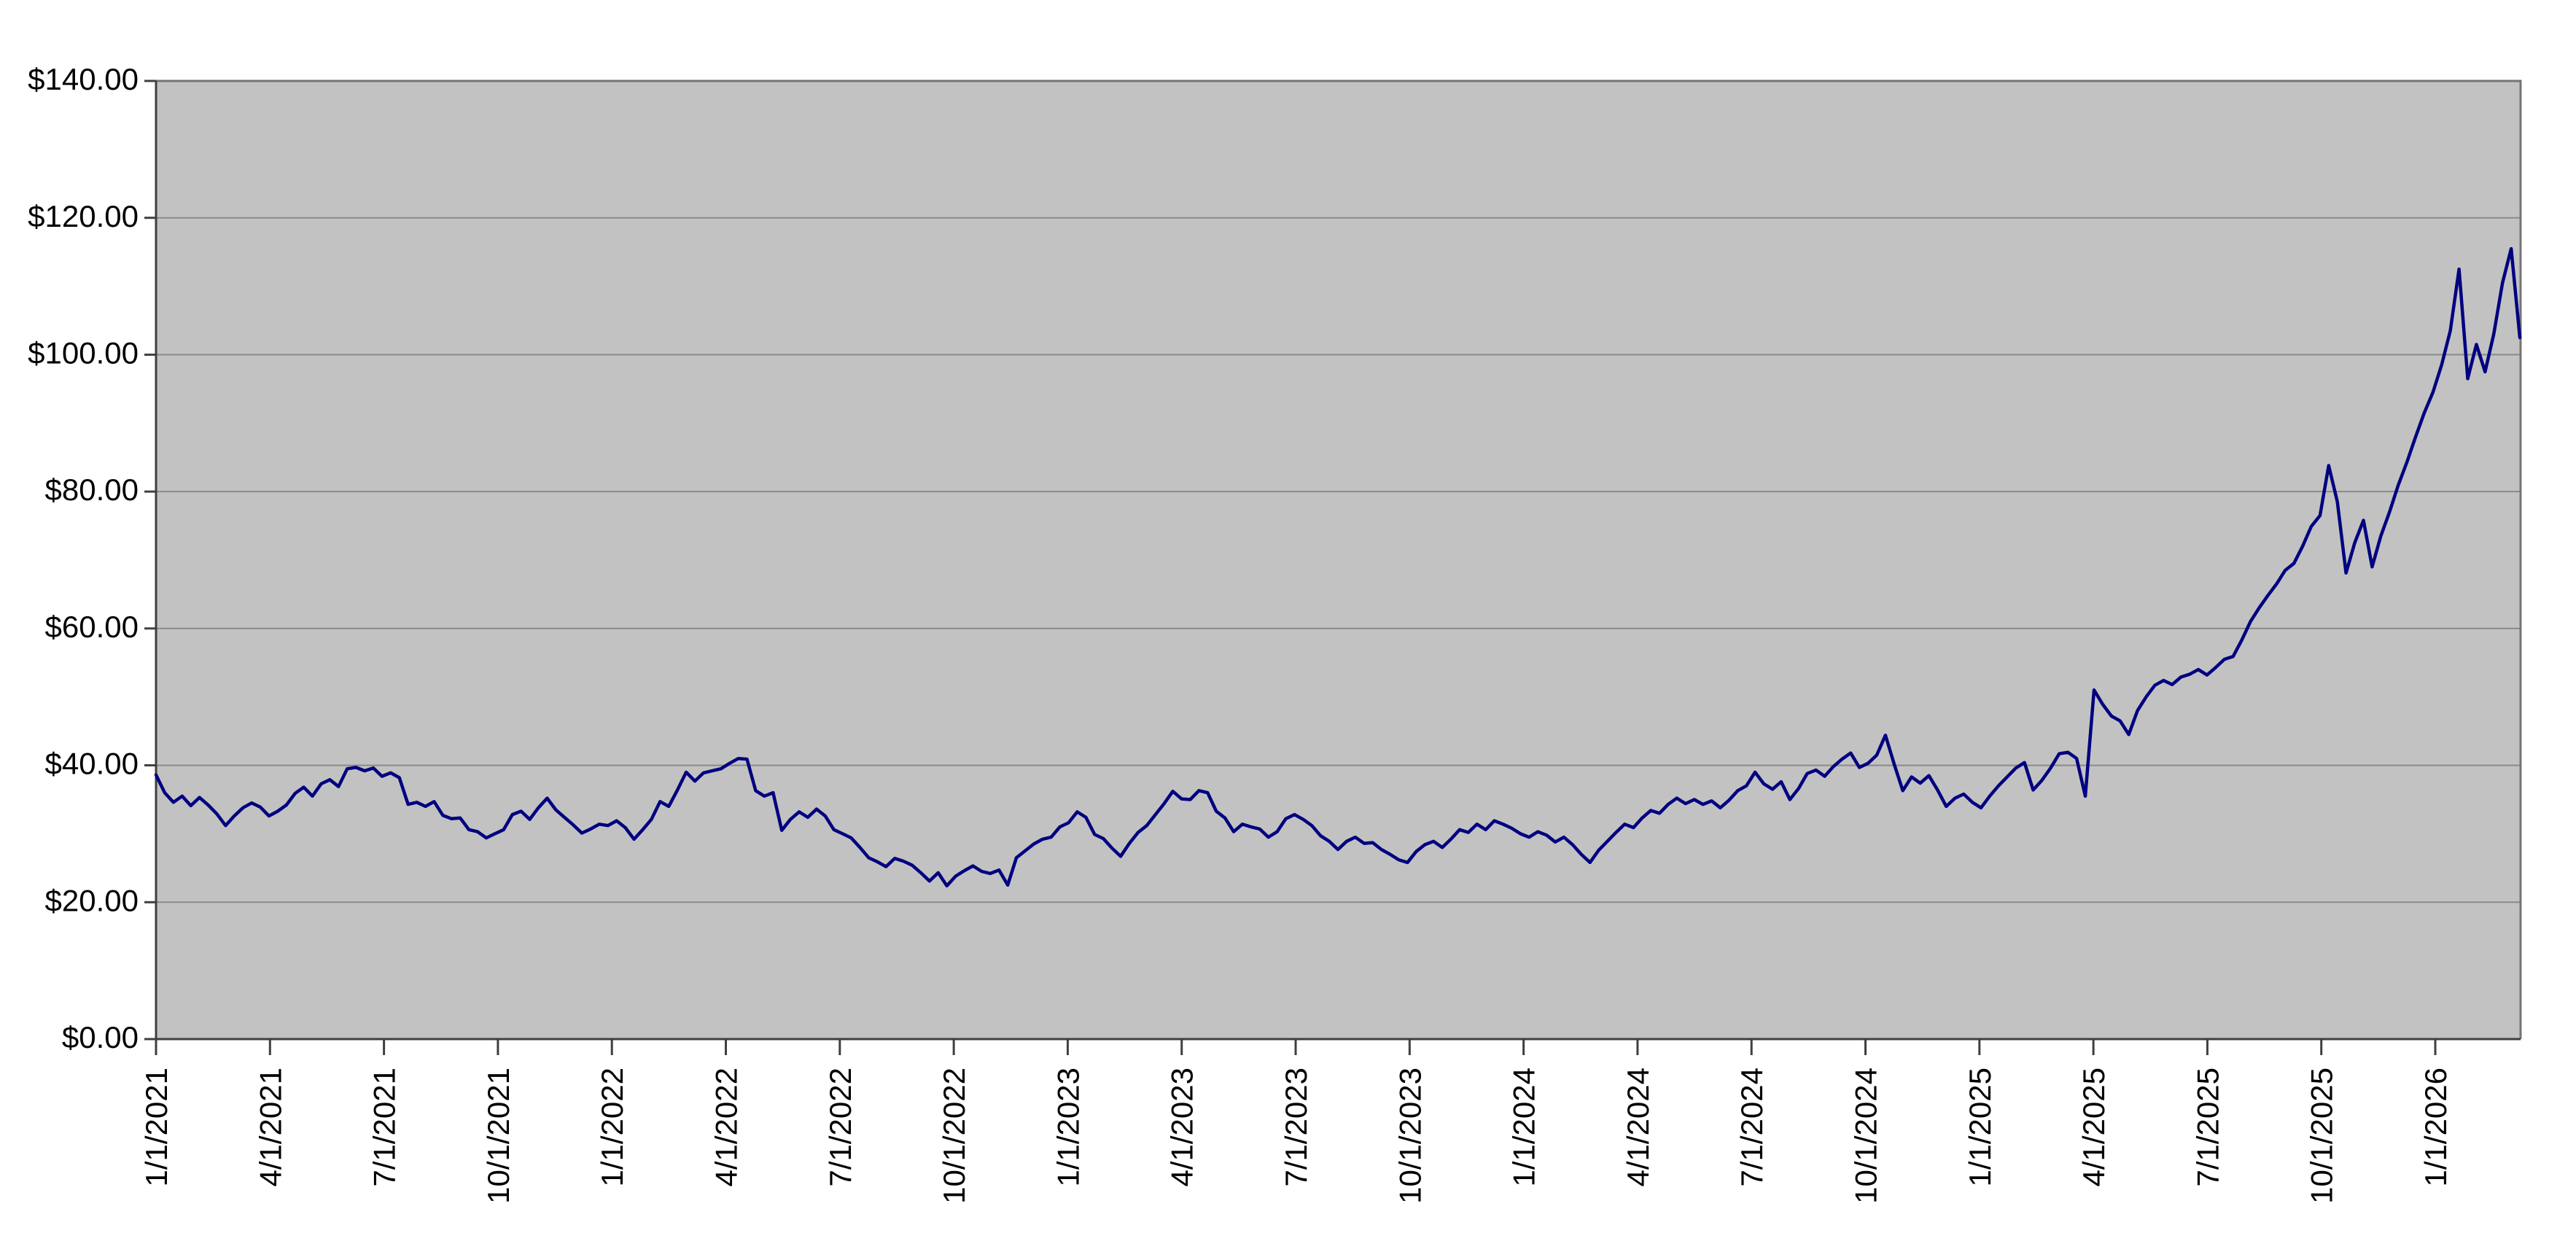  I want to click on x-axis-label: 4/1/2025, so click(2094, 1127).